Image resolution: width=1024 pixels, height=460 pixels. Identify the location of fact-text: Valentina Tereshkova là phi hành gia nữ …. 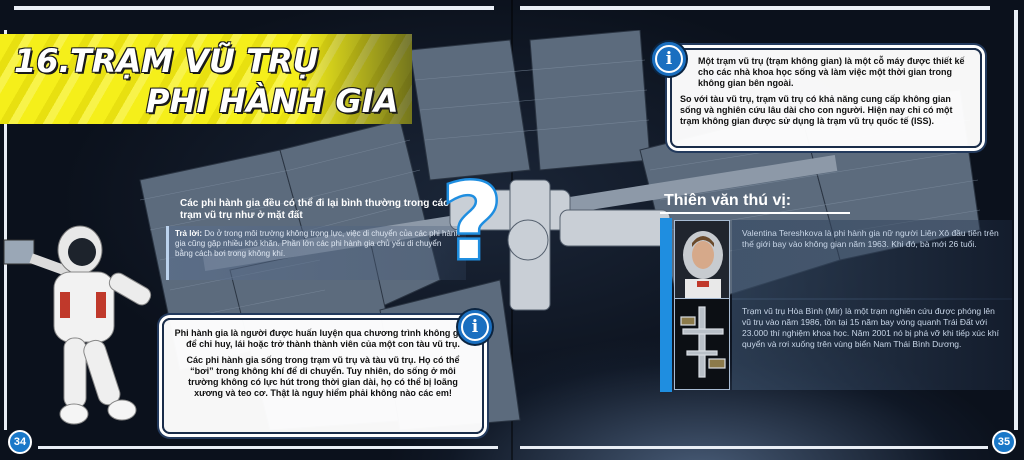
(870, 238).